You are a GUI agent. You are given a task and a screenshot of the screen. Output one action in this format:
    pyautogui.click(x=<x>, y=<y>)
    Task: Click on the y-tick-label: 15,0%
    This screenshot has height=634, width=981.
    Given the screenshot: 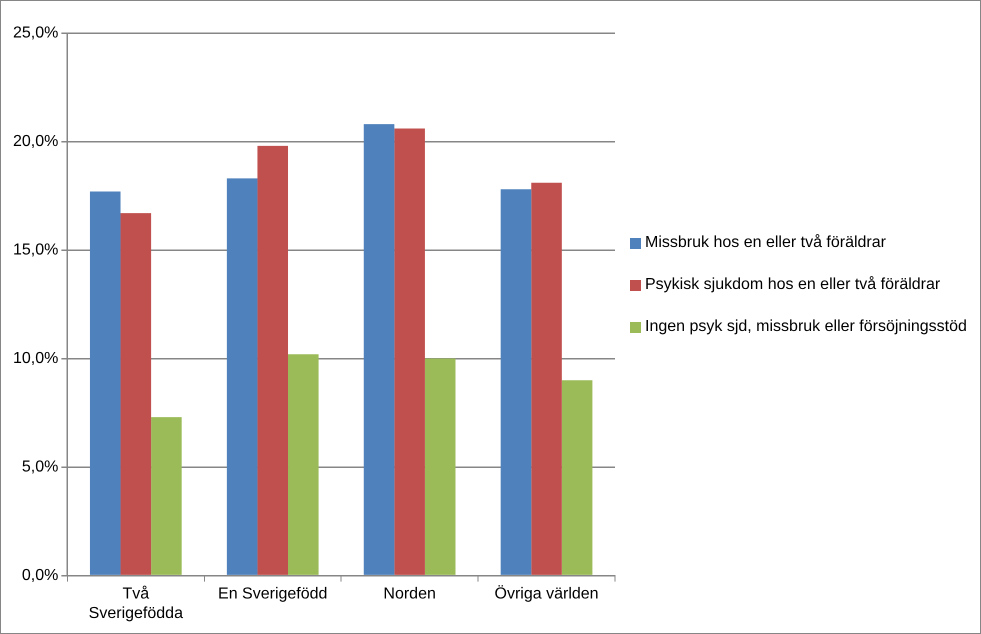 What is the action you would take?
    pyautogui.click(x=35, y=249)
    